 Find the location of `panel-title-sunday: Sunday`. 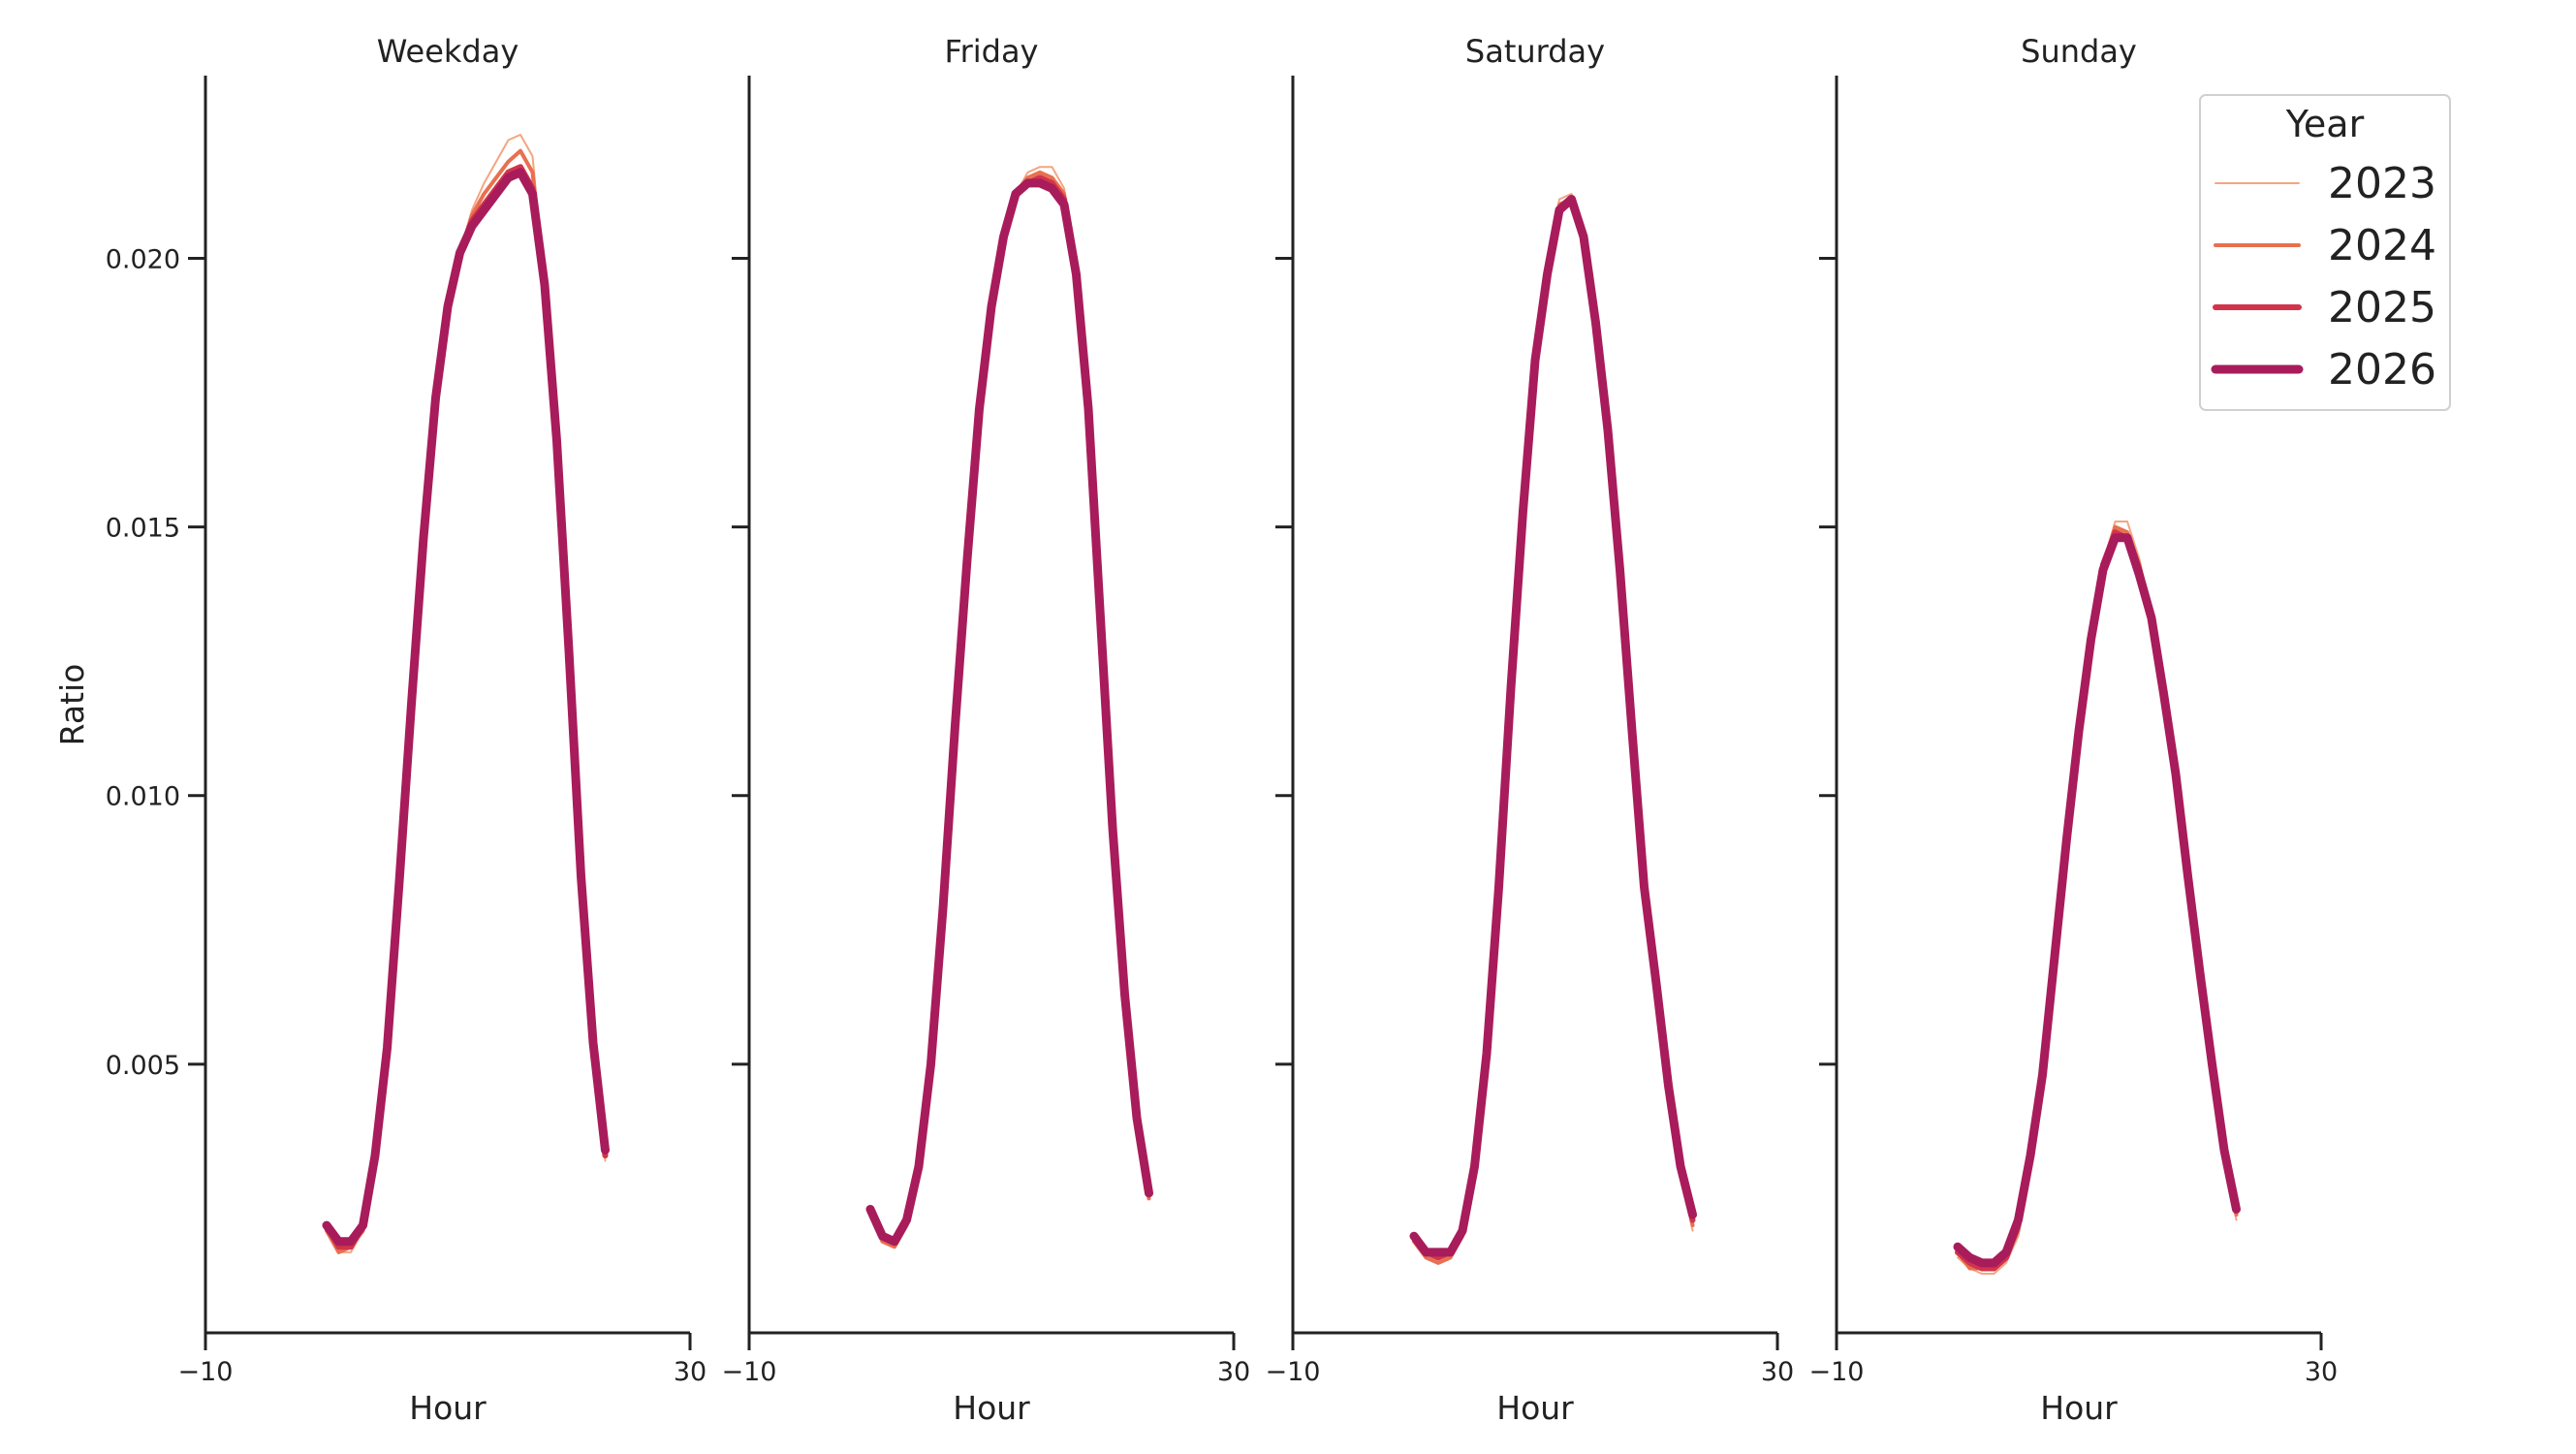

panel-title-sunday: Sunday is located at coordinates (2079, 51).